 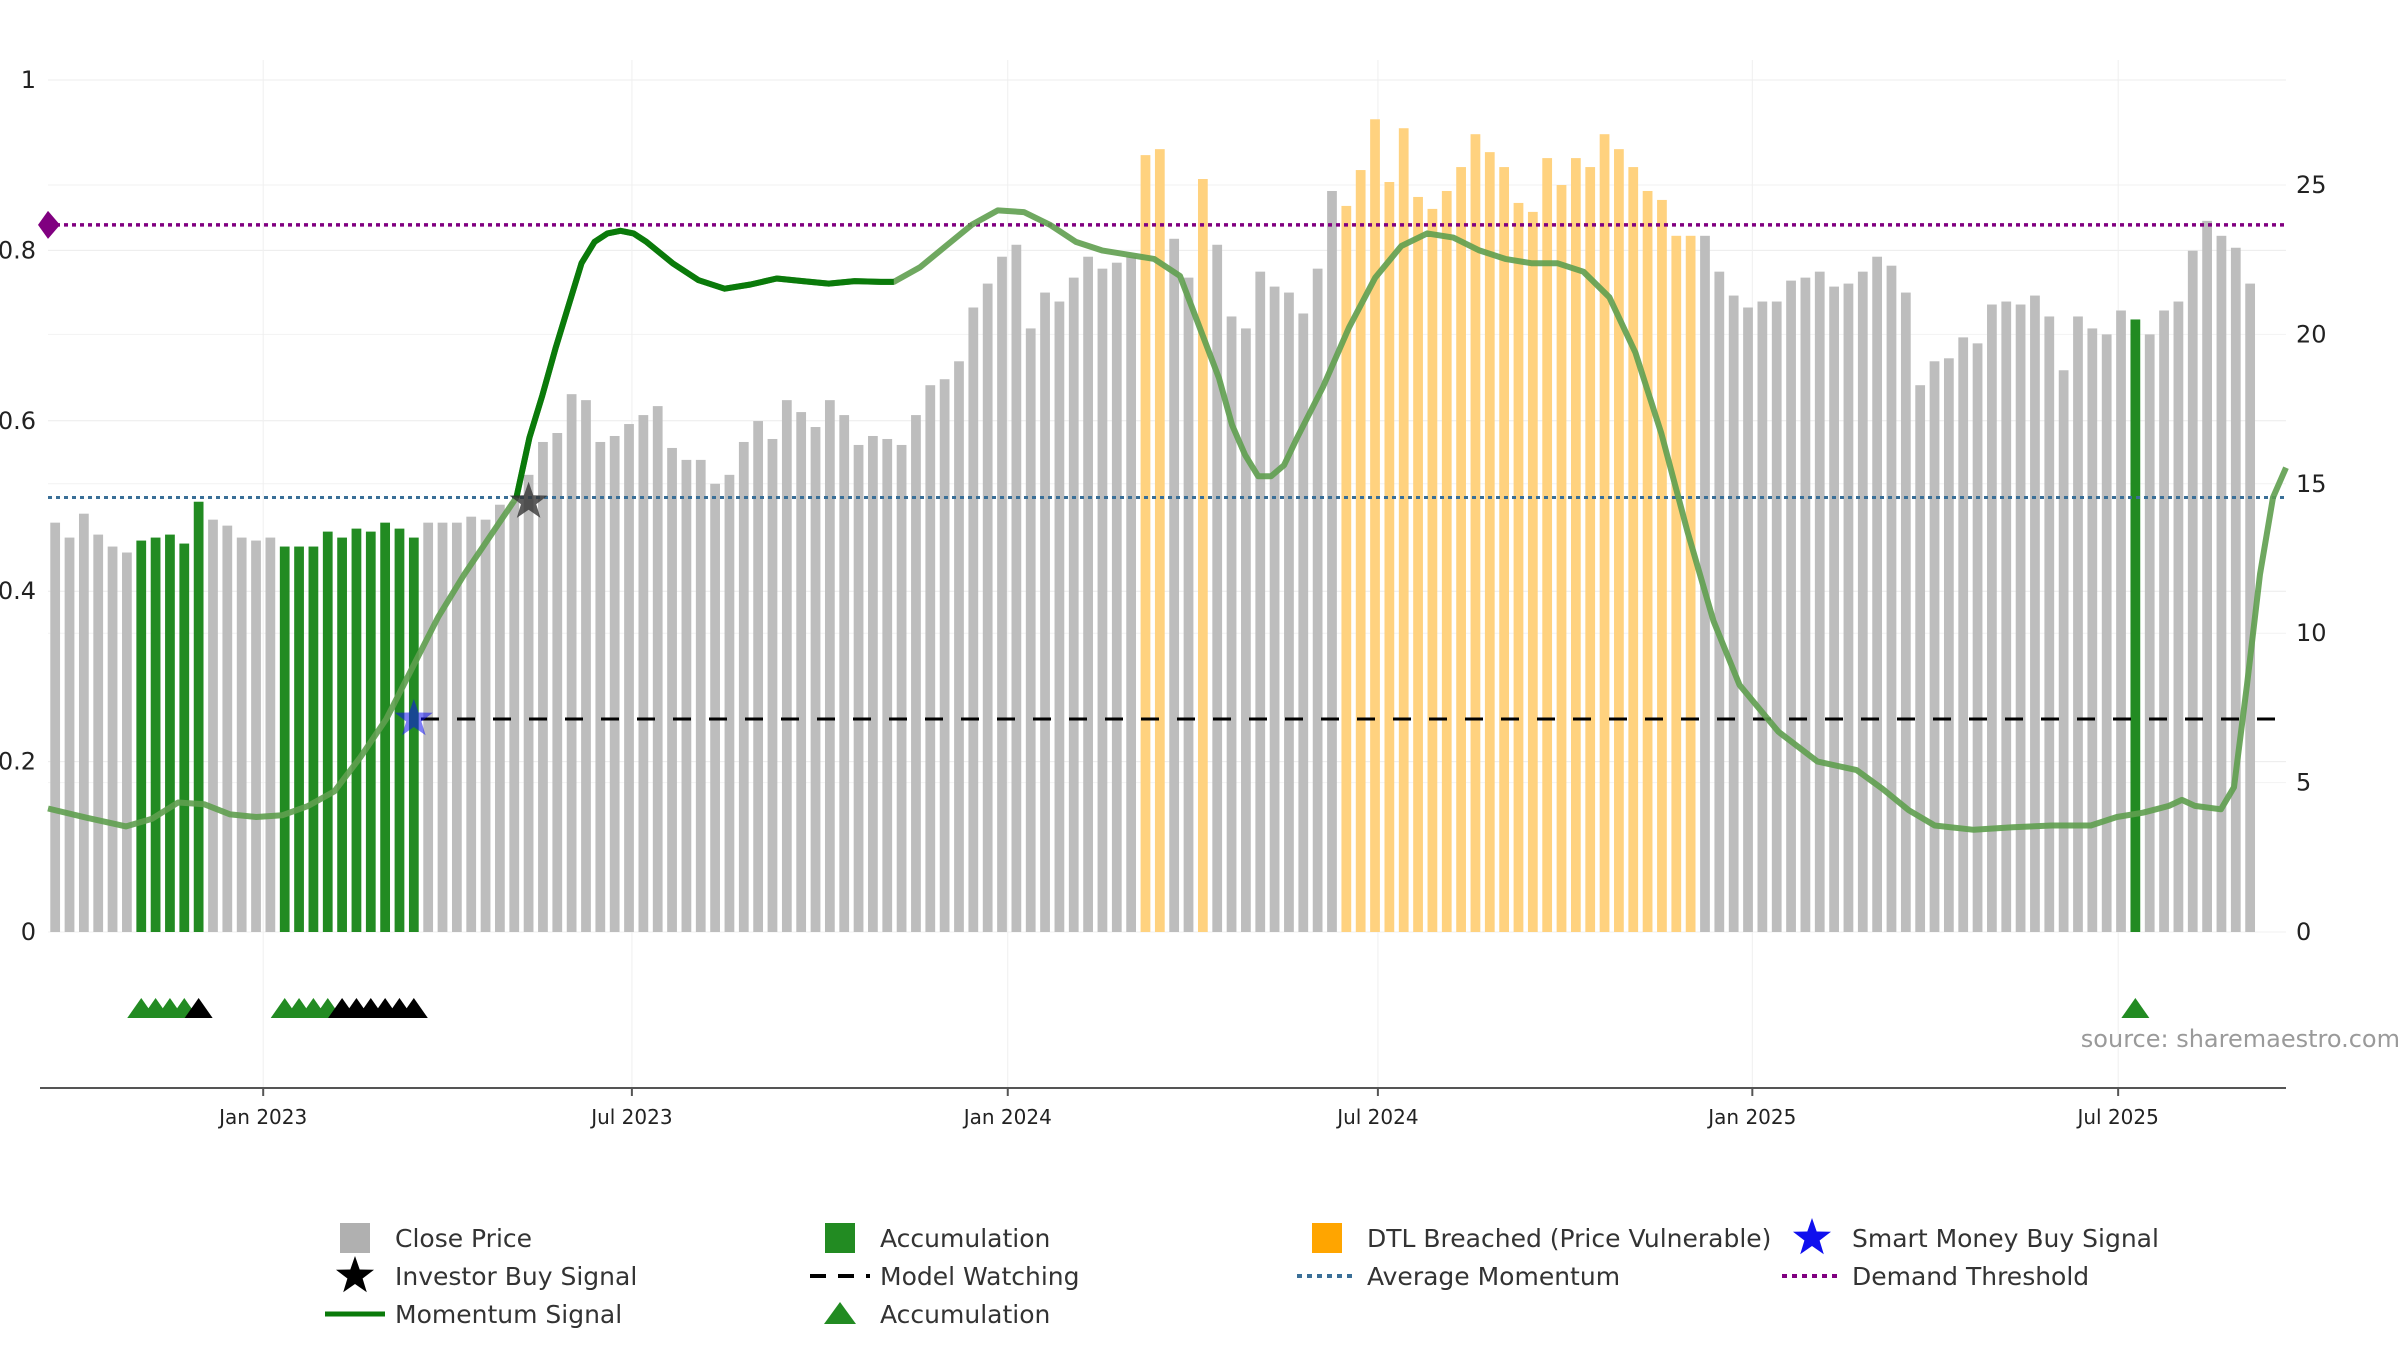 What do you see at coordinates (2311, 334) in the screenshot?
I see `right-axis-tick-label: 20` at bounding box center [2311, 334].